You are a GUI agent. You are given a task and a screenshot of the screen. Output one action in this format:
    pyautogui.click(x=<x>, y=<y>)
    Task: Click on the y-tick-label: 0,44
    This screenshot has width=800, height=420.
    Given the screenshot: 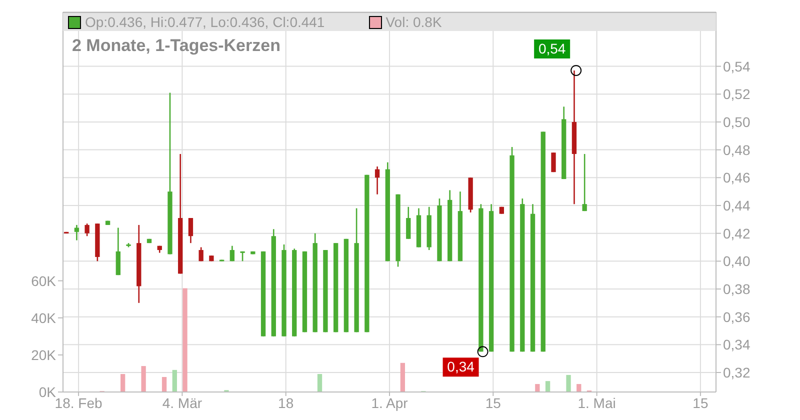 What is the action you would take?
    pyautogui.click(x=736, y=205)
    